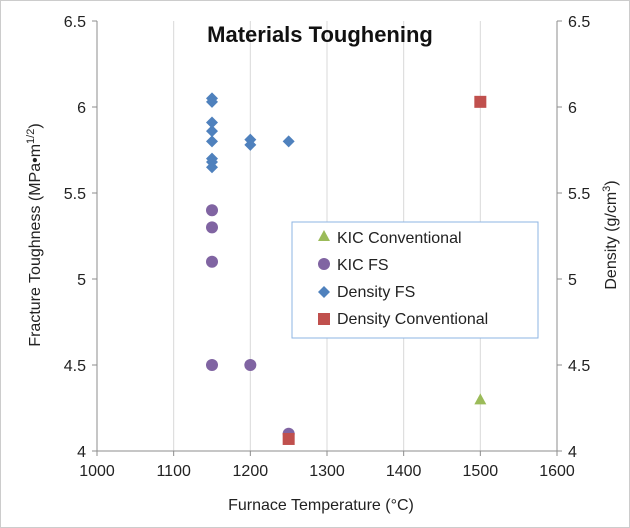  What do you see at coordinates (75, 366) in the screenshot?
I see `y-tick-label-left: 4.5` at bounding box center [75, 366].